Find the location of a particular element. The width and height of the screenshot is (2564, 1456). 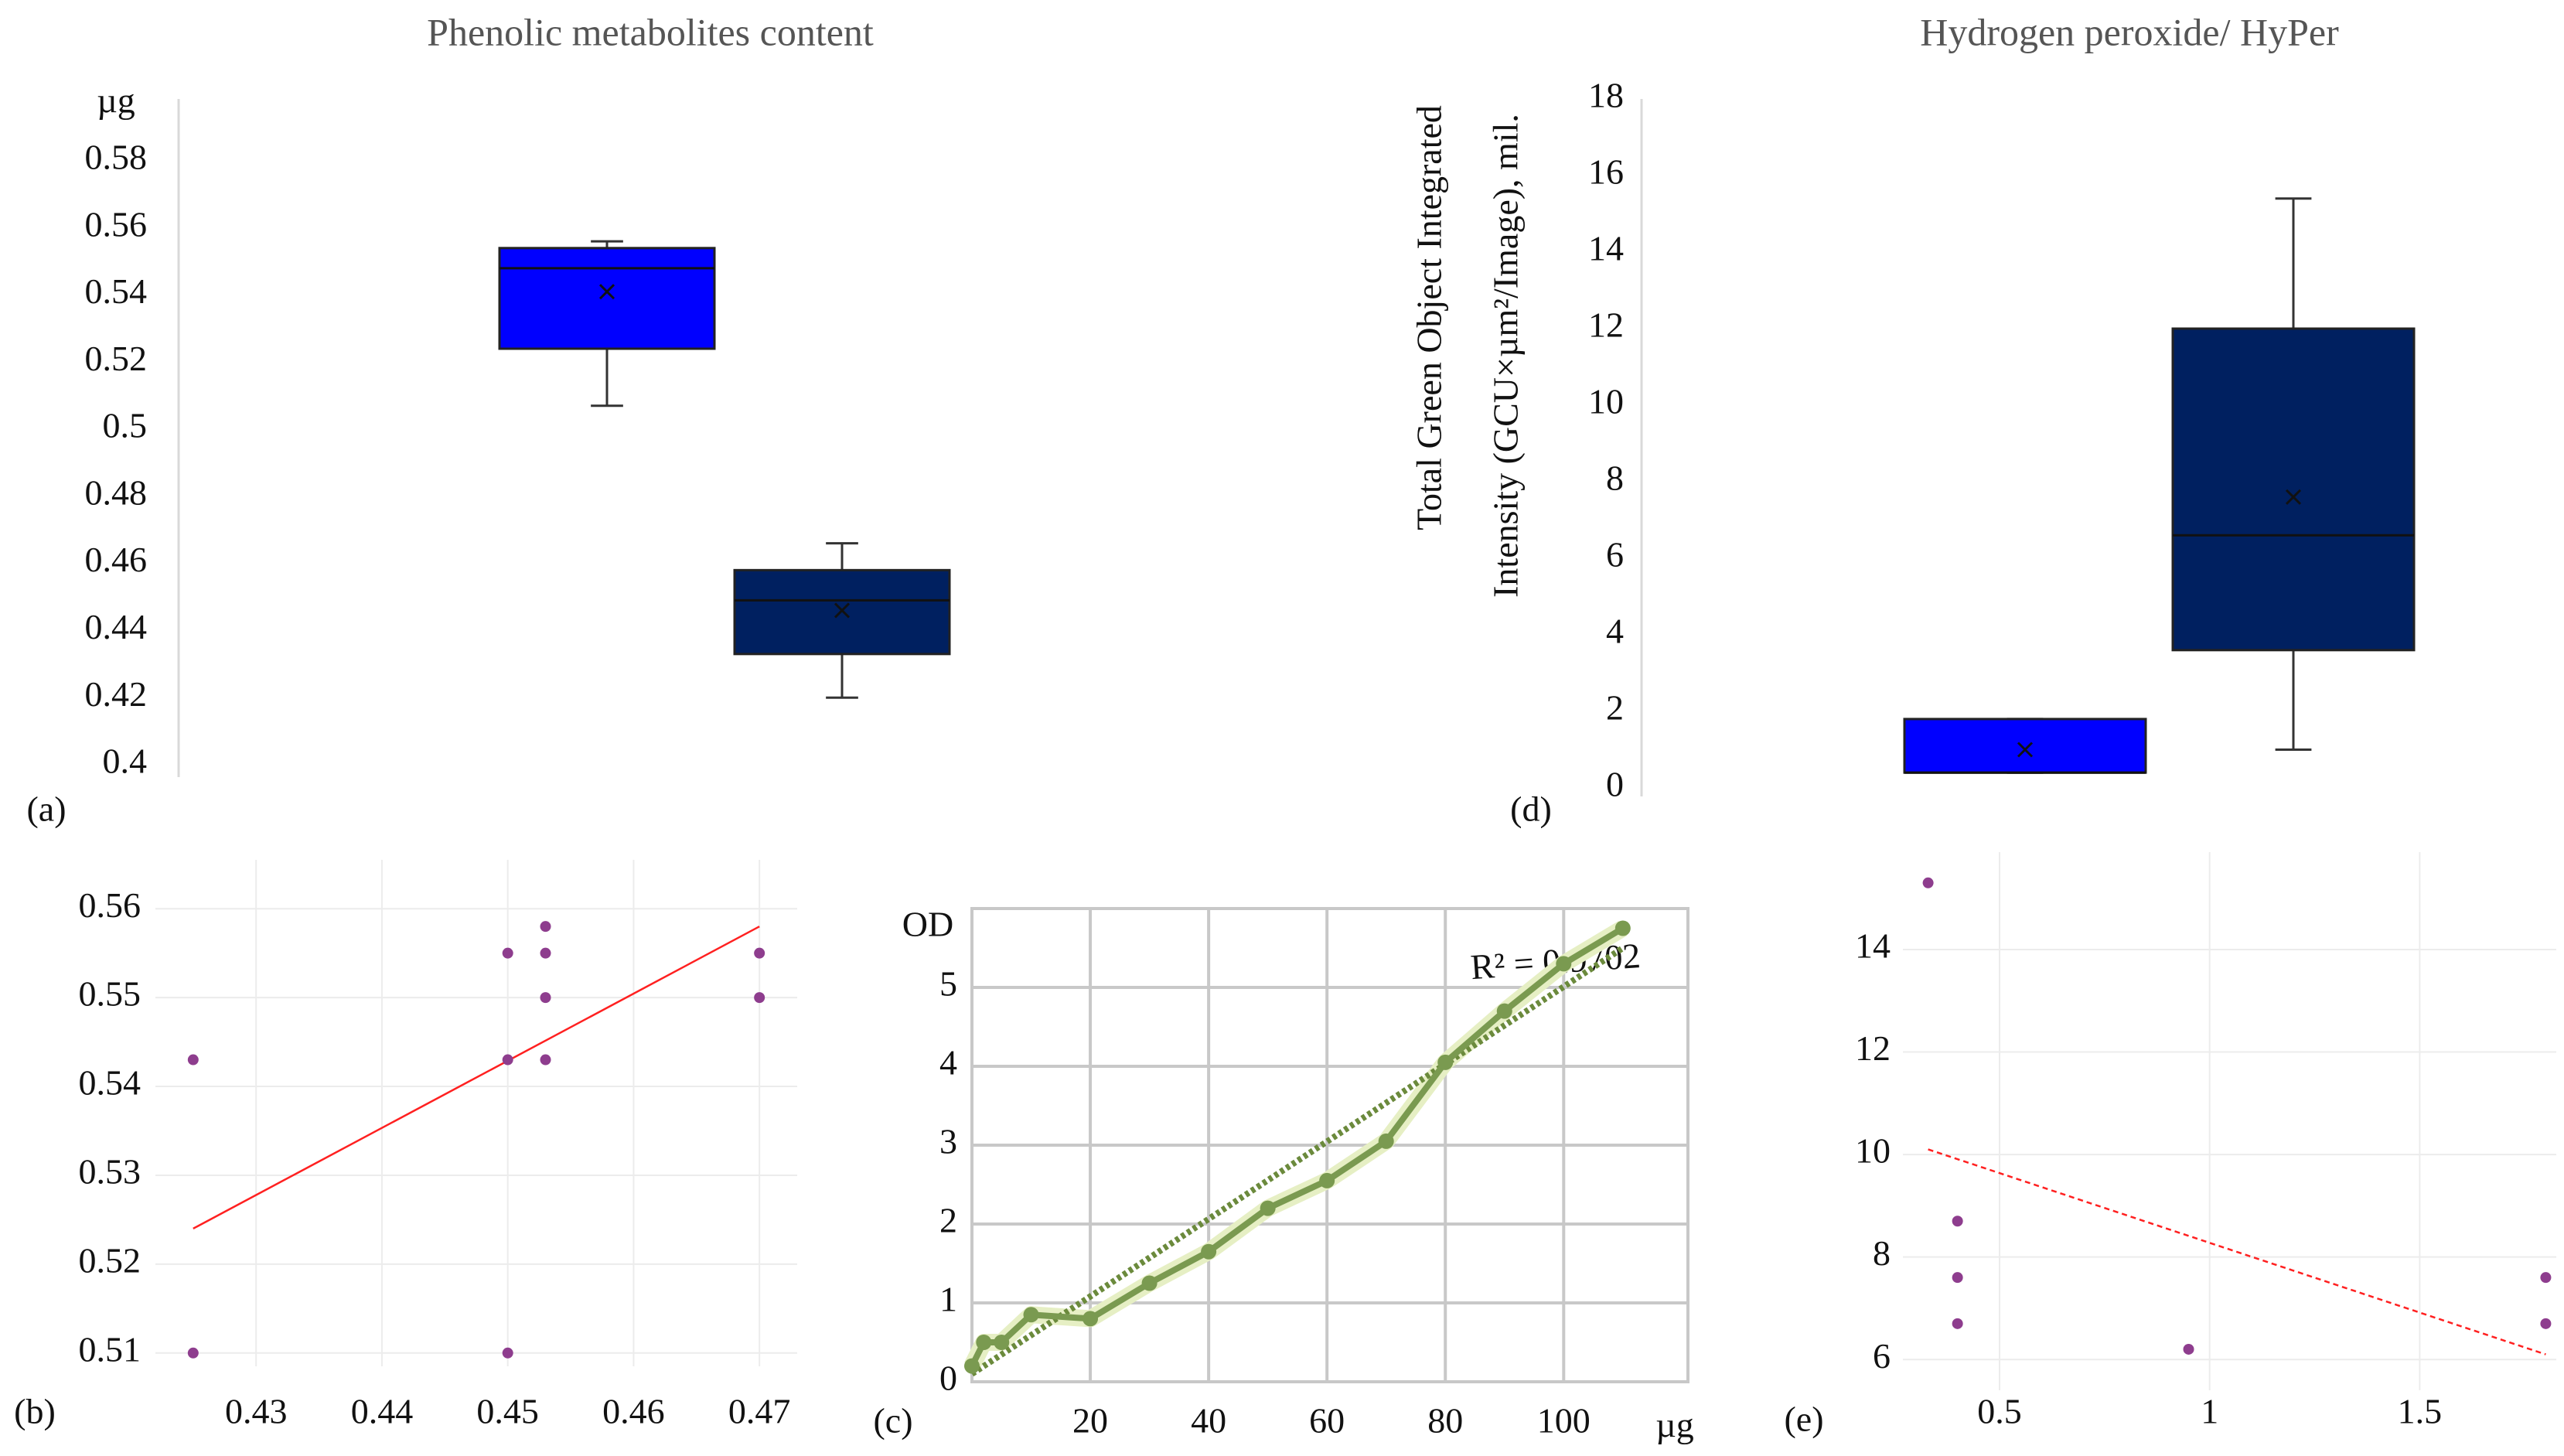

y-tick-label: 0.4 is located at coordinates (125, 762).